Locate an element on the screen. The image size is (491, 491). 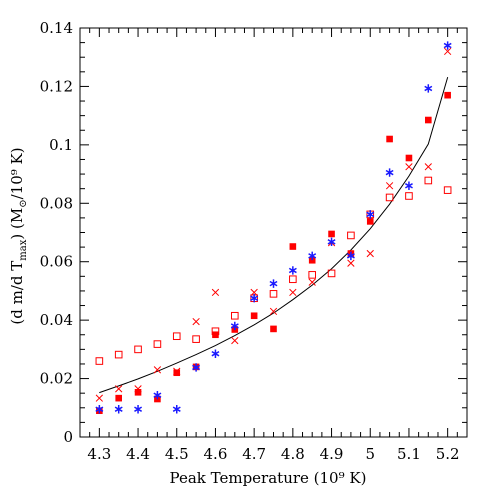
y-axis-title: (d m/d Tmax) (M⊙/10⁹ K) is located at coordinates (18, 235).